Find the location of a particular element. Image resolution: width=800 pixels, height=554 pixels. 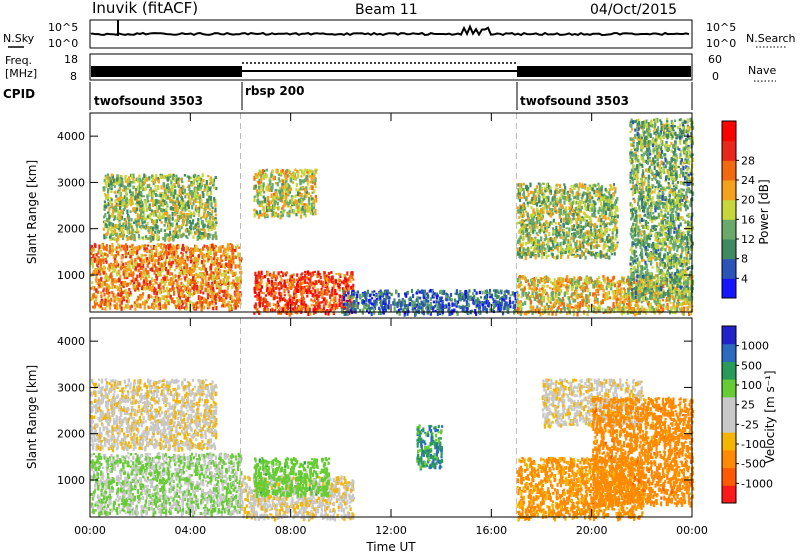

noise-sky-trace is located at coordinates (390, 30).